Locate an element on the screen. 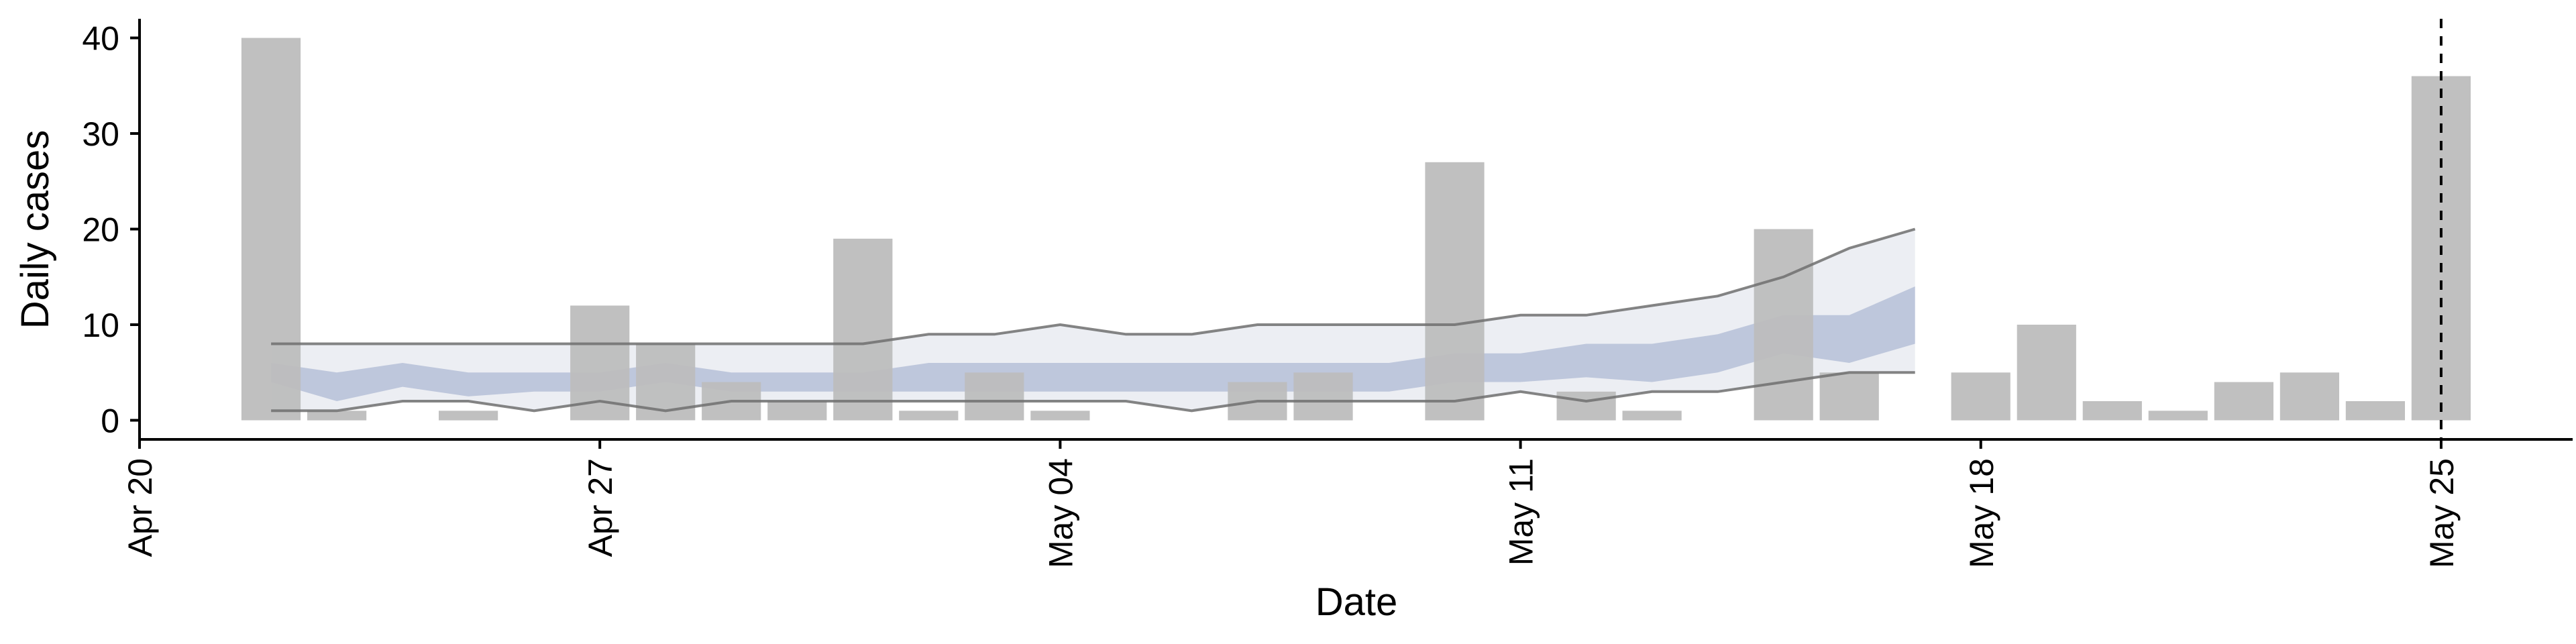 Image resolution: width=2576 pixels, height=644 pixels. outer-upper-line is located at coordinates (1093, 286).